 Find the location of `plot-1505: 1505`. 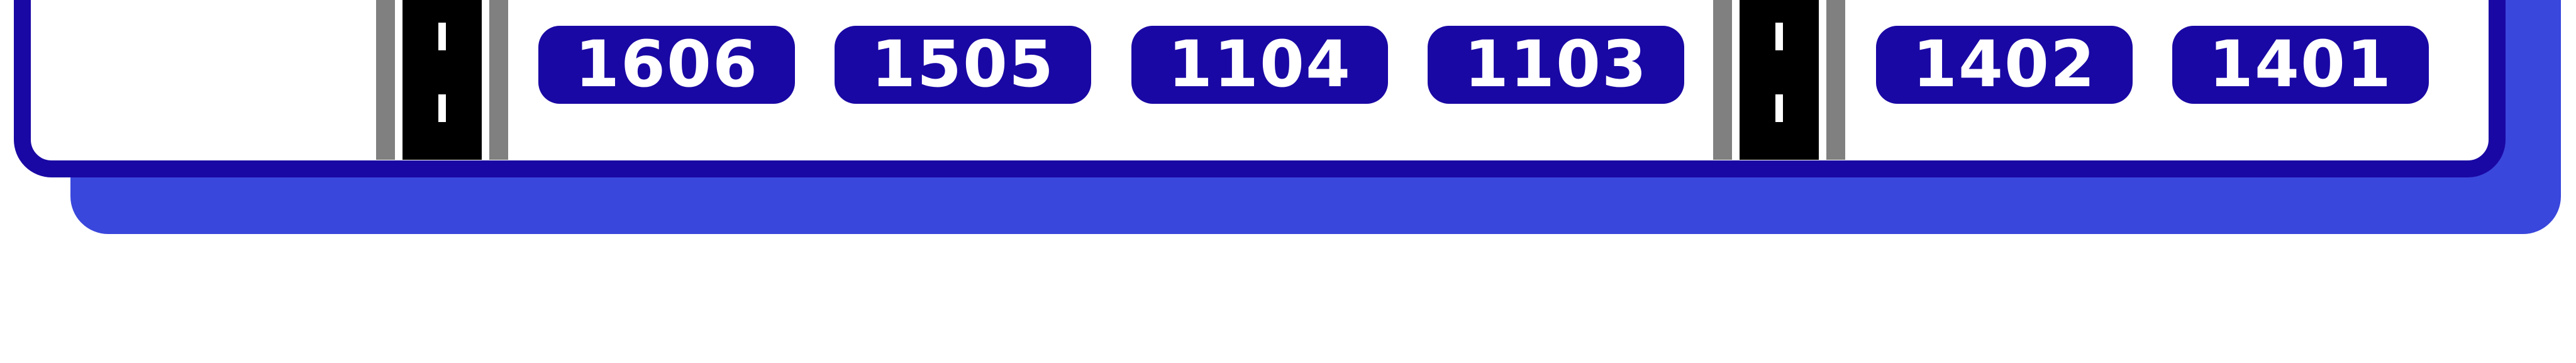

plot-1505: 1505 is located at coordinates (963, 65).